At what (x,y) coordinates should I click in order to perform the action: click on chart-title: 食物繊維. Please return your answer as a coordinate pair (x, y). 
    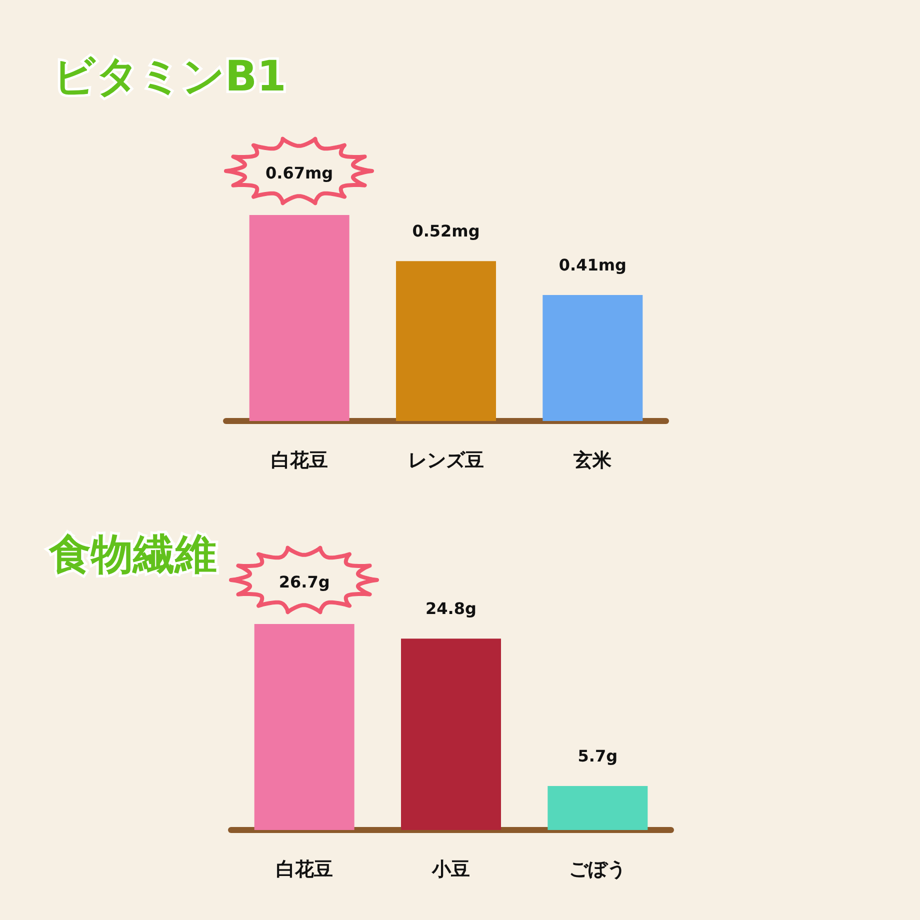
    Looking at the image, I should click on (132, 554).